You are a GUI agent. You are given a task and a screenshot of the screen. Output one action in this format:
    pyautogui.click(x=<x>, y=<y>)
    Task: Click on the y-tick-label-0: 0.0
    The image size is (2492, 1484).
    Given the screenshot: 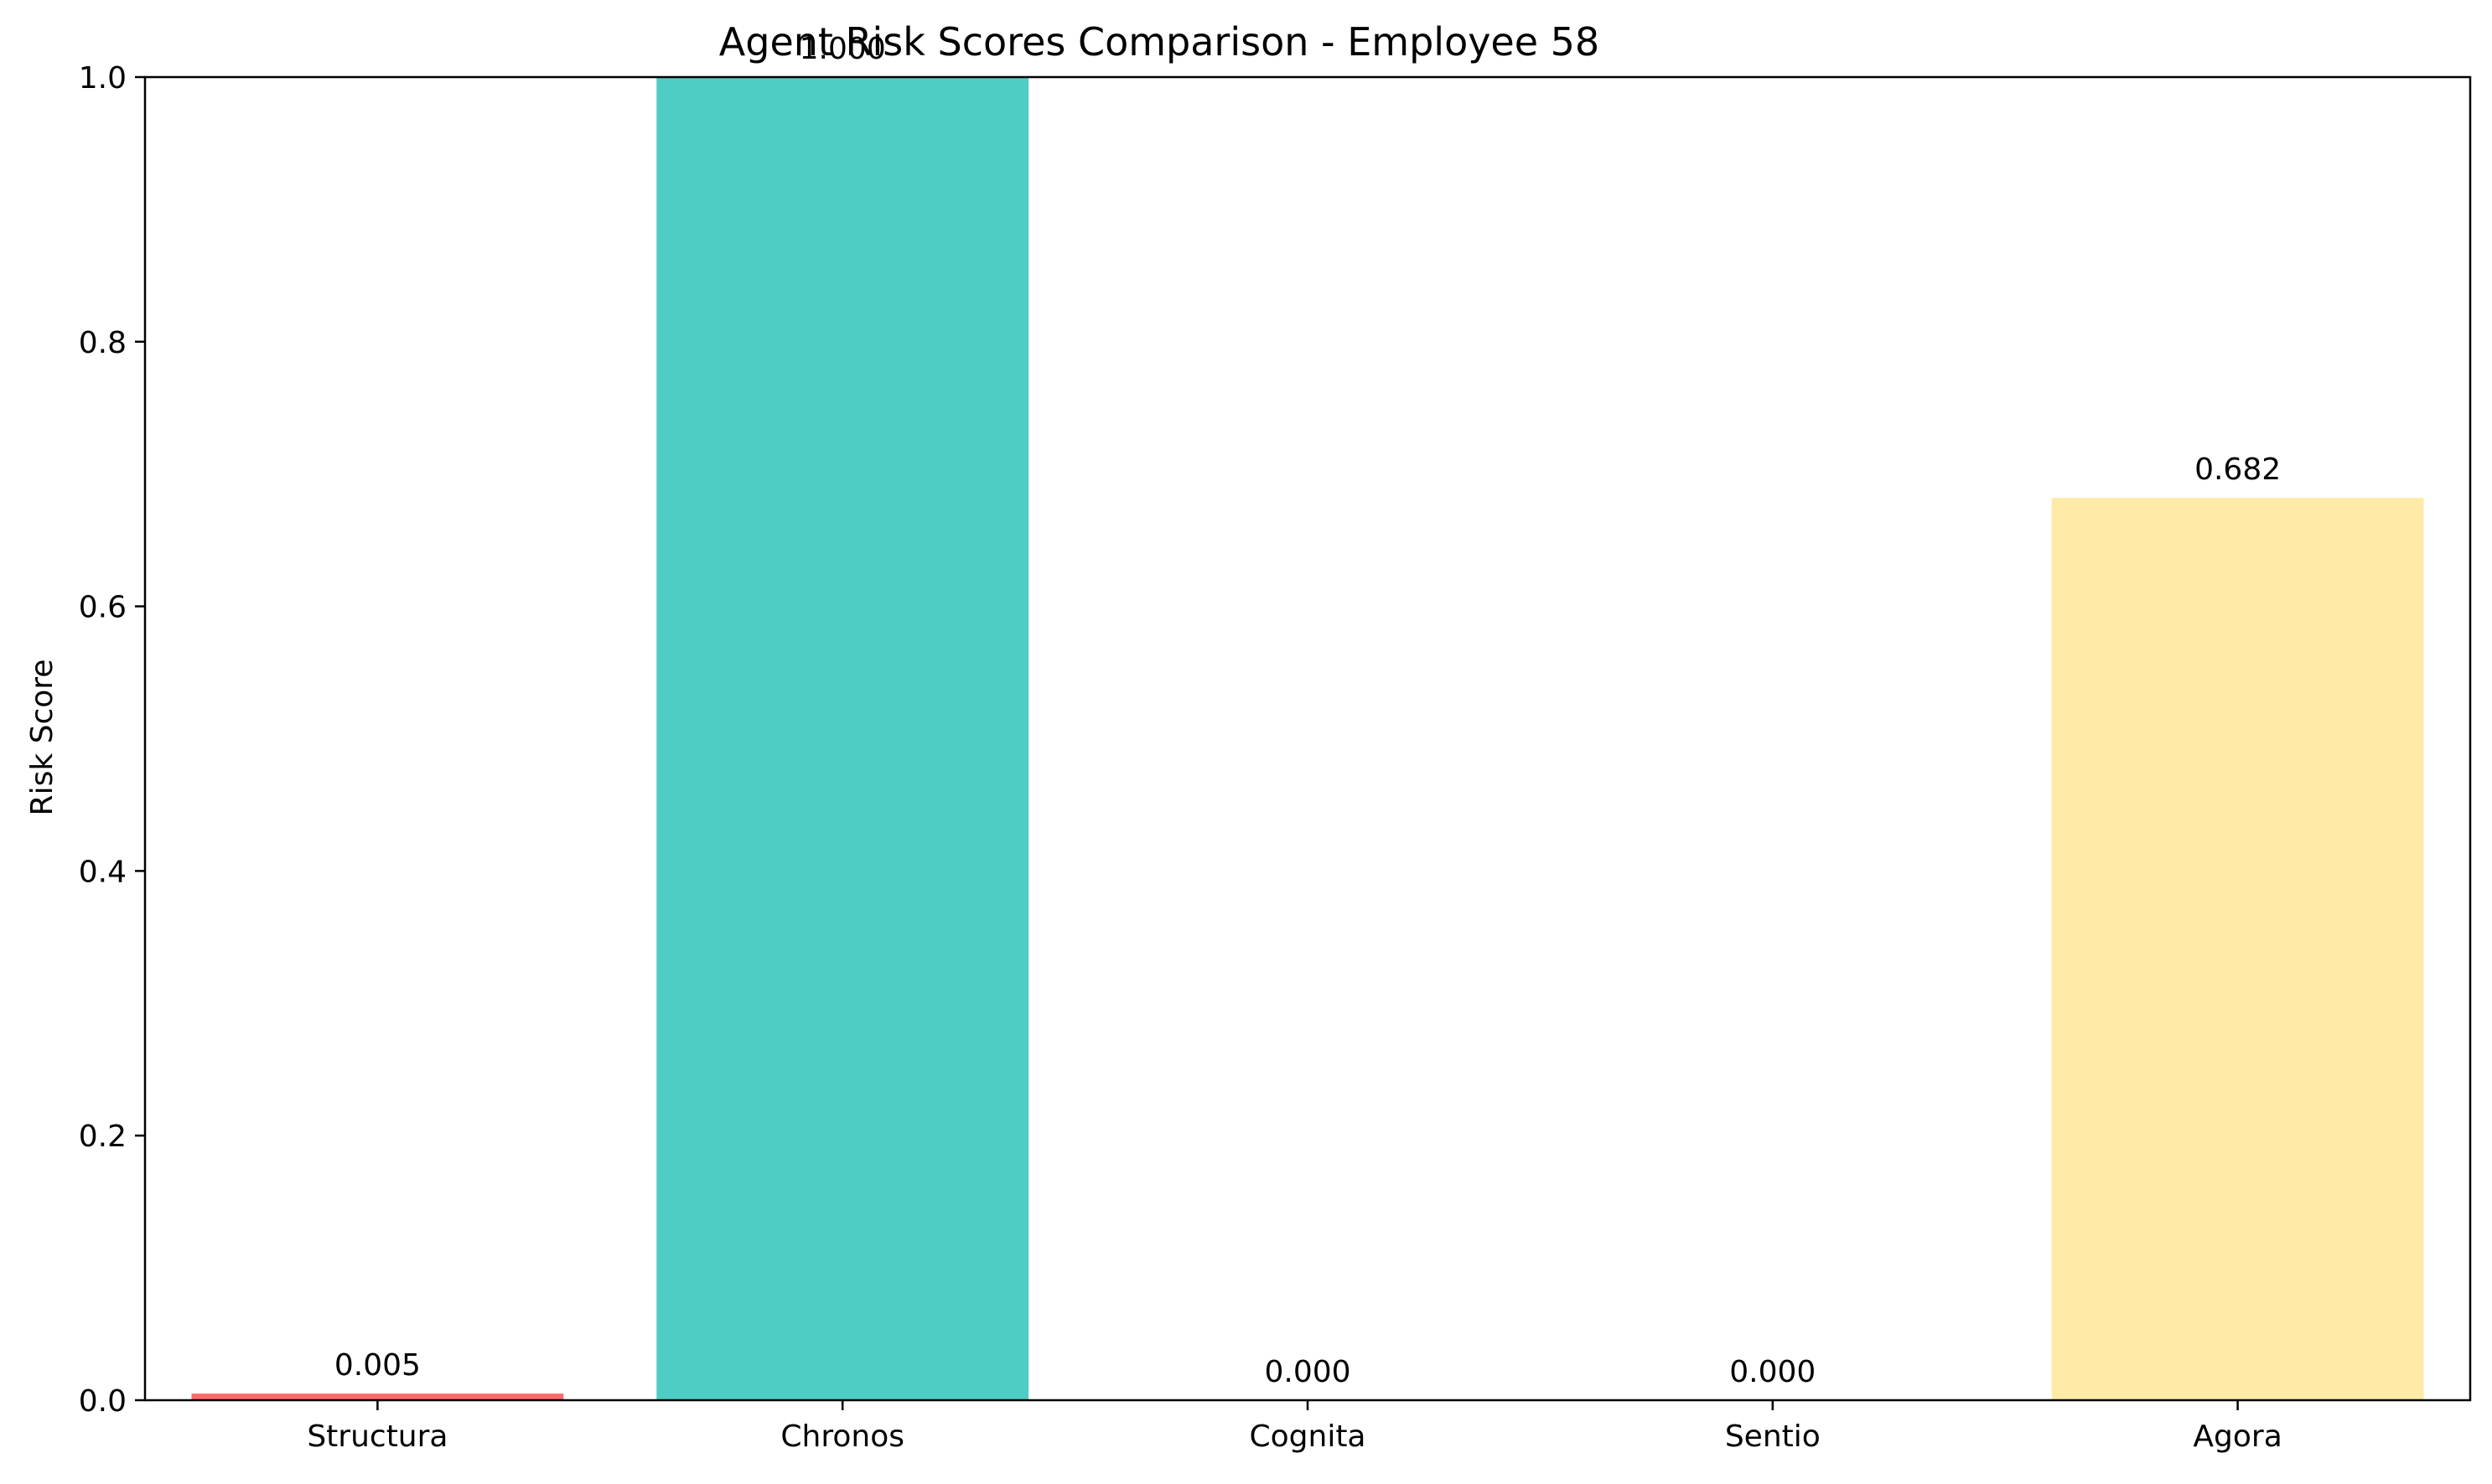 What is the action you would take?
    pyautogui.click(x=103, y=1401)
    